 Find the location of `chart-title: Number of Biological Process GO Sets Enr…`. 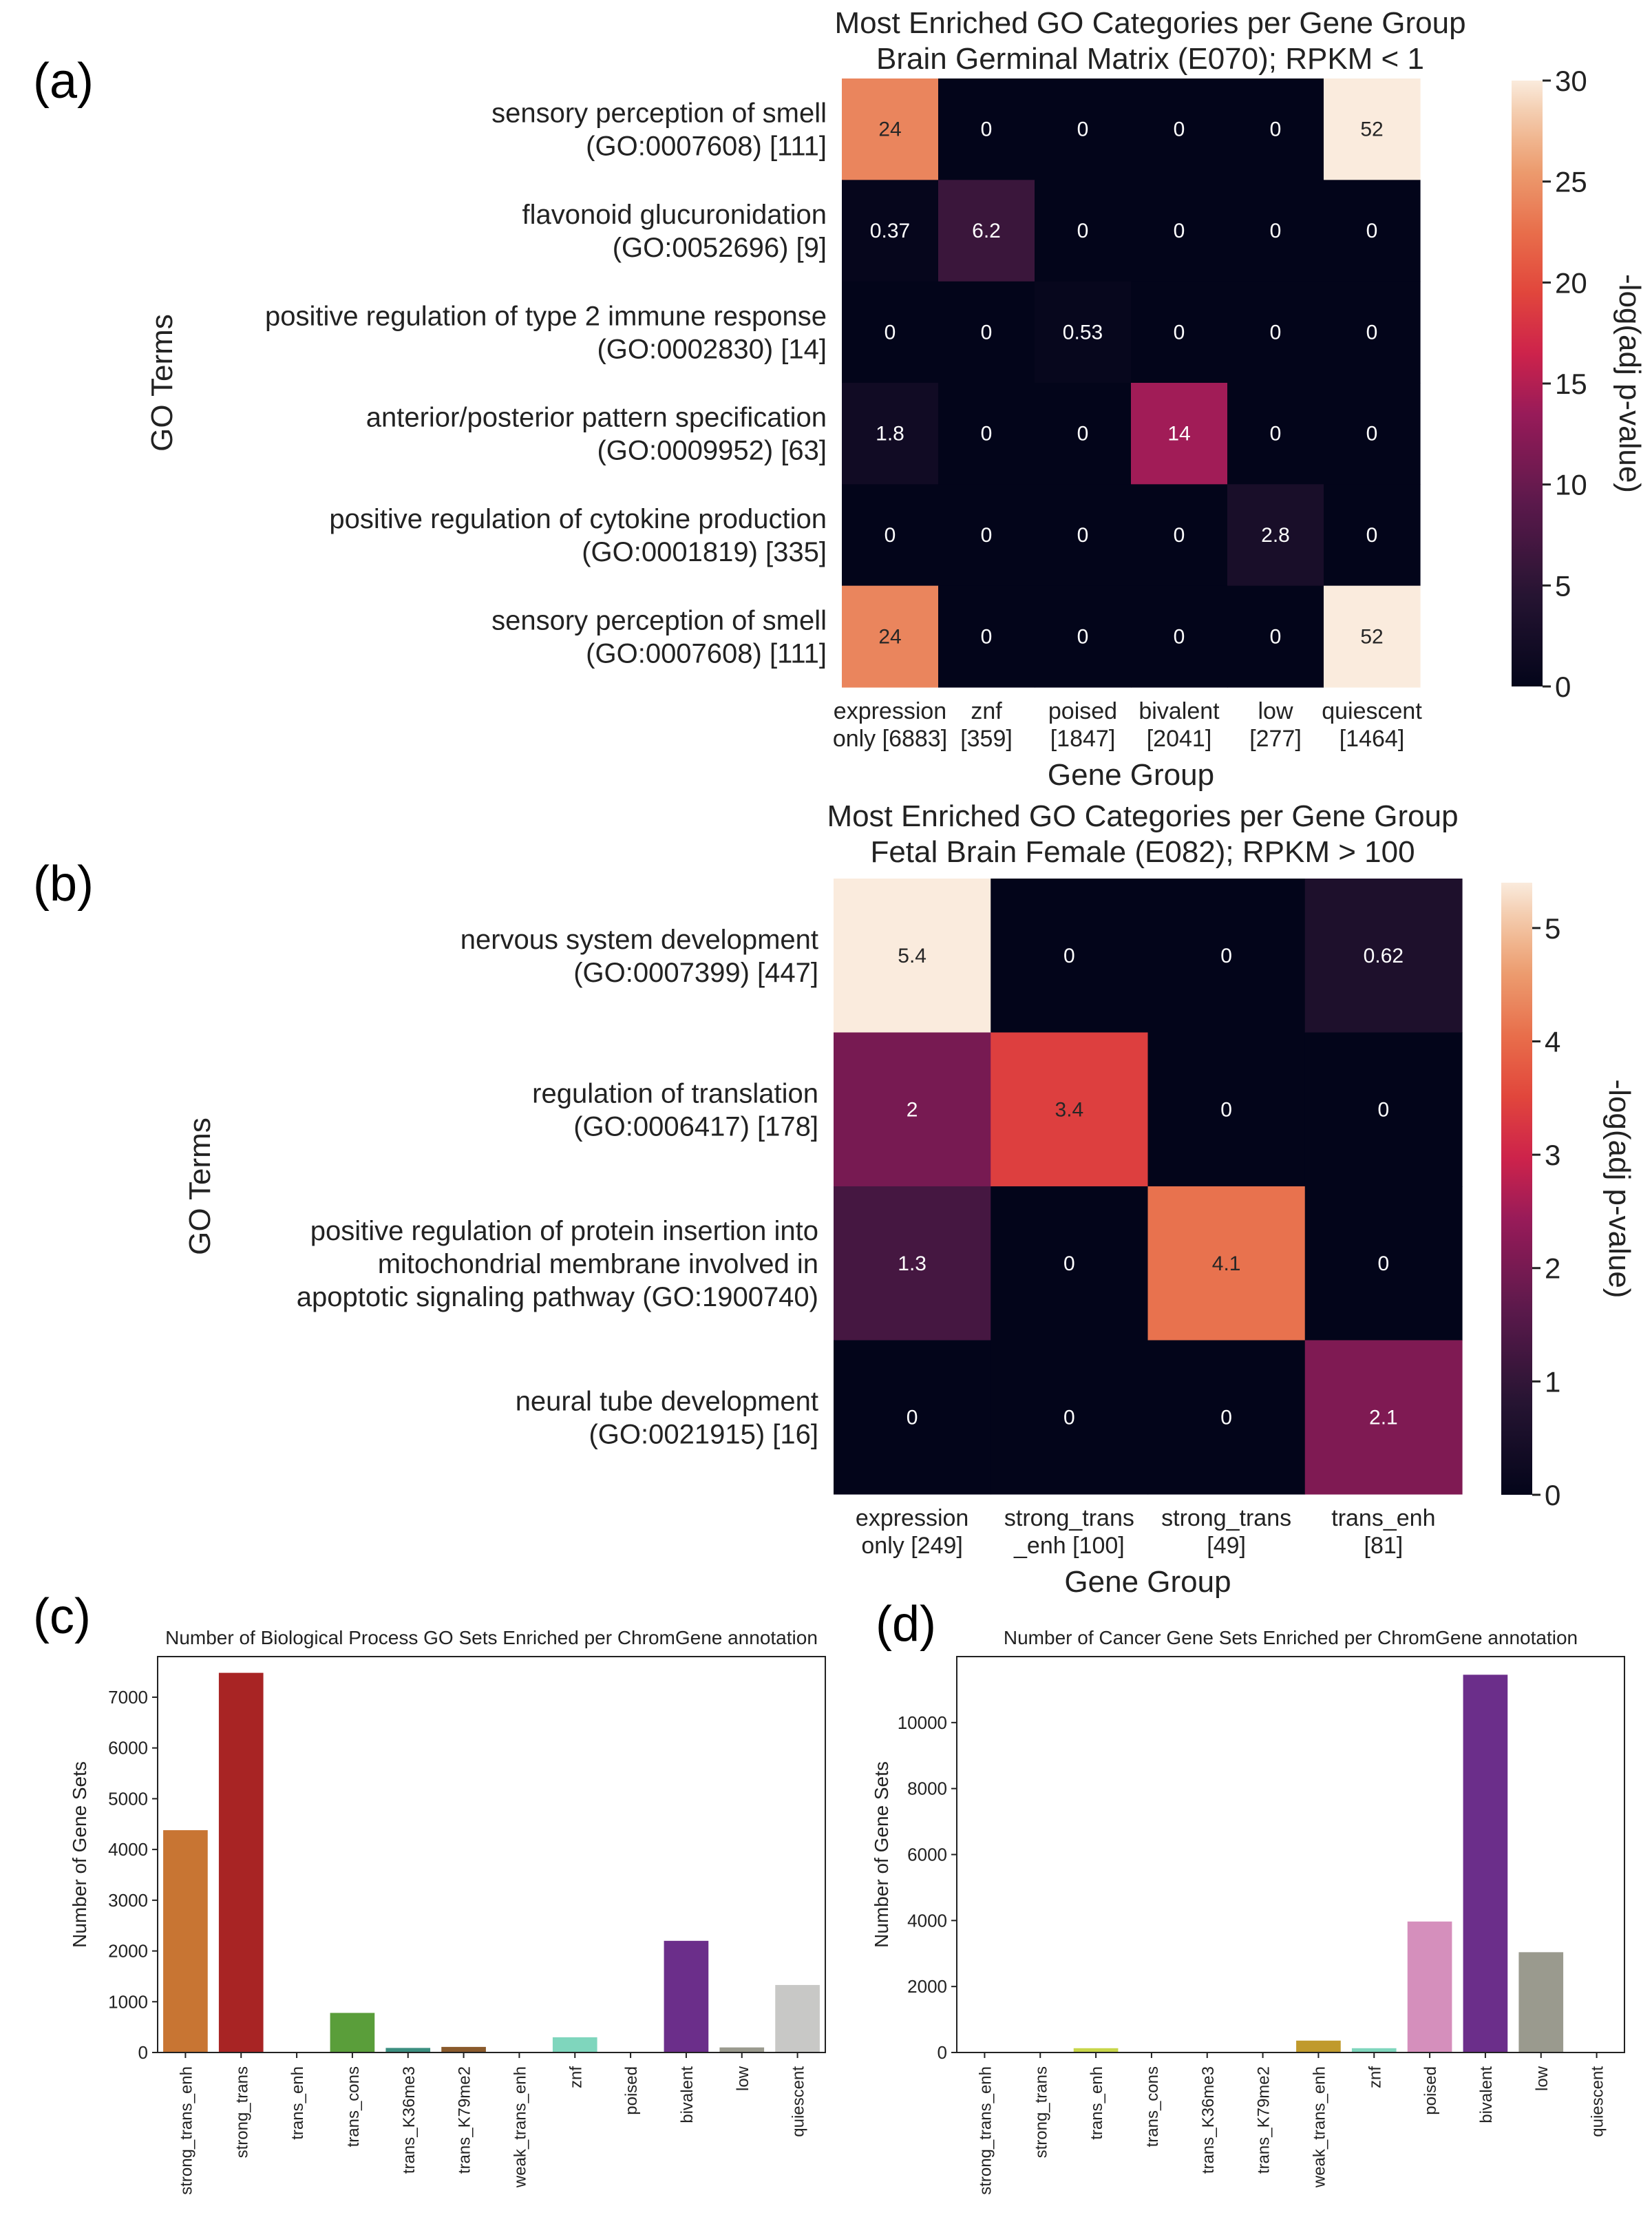

chart-title: Number of Biological Process GO Sets Enr… is located at coordinates (491, 1637).